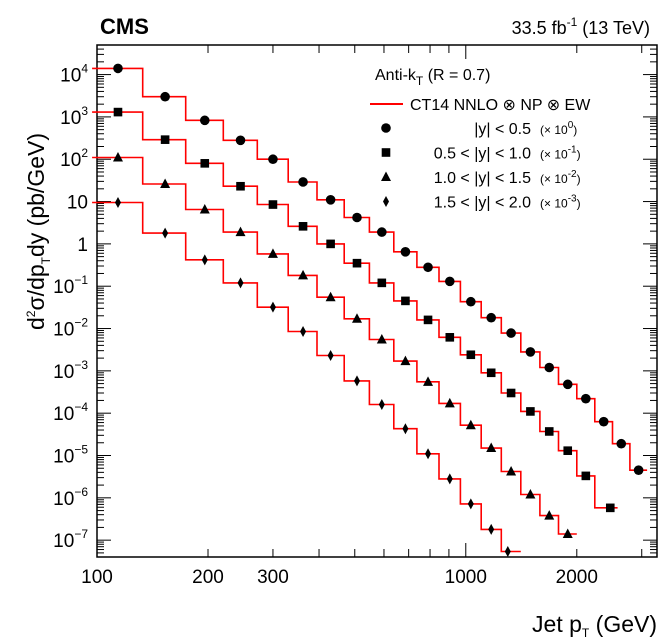 This screenshot has width=664, height=637. I want to click on y-title-mid: σ/dp, so click(36, 287).